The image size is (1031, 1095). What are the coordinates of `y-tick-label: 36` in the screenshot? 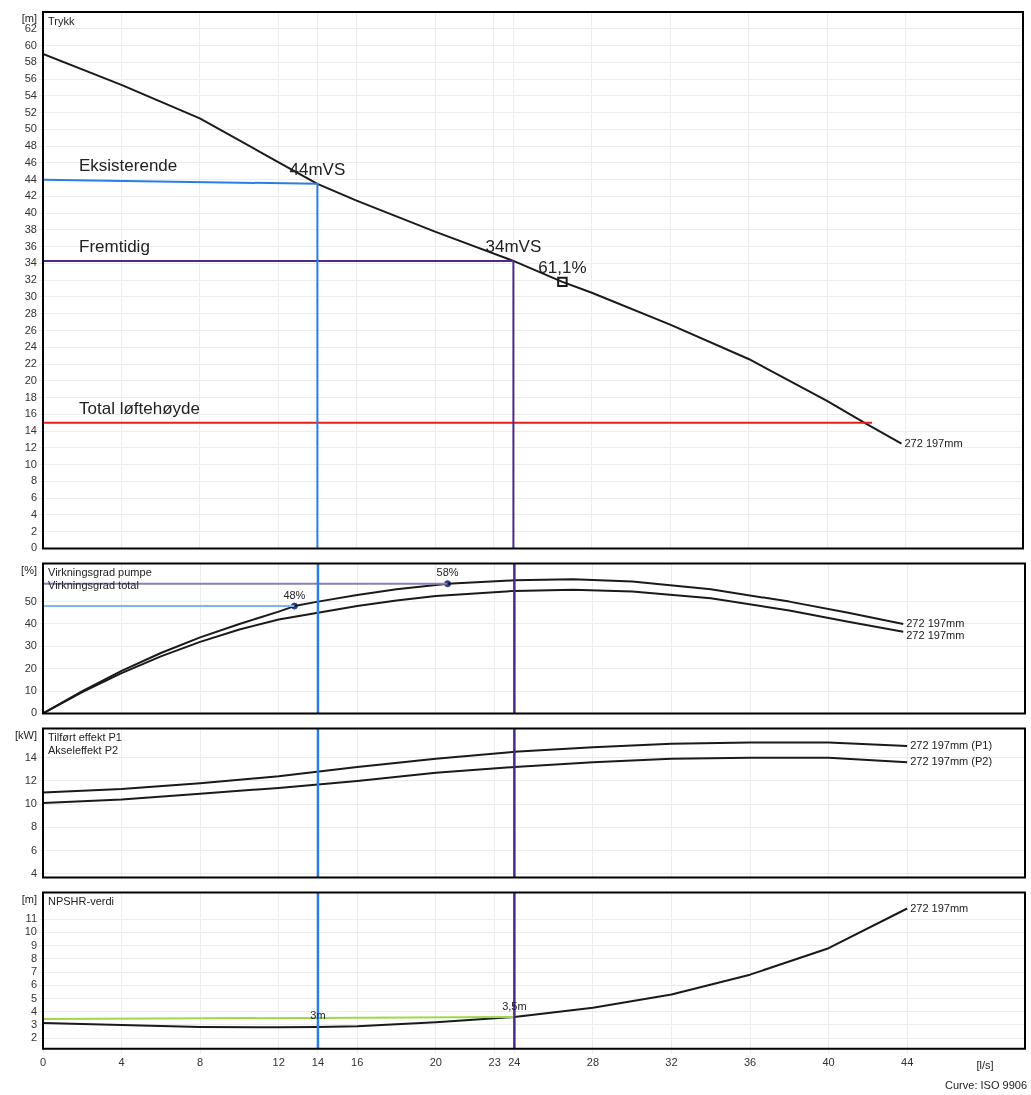 It's located at (30, 245).